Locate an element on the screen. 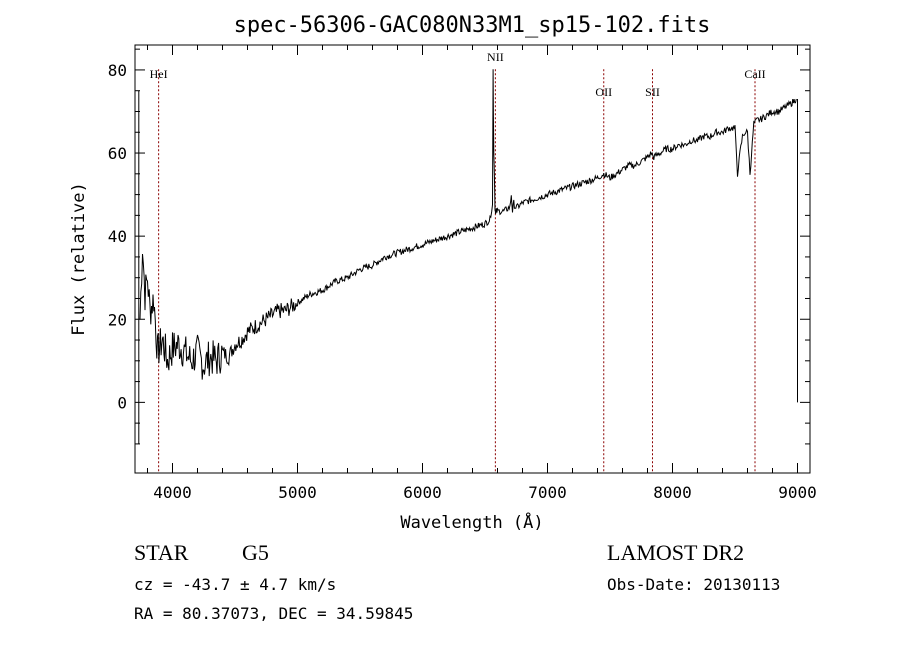 This screenshot has width=900, height=649. line-marker-label: OII is located at coordinates (603, 92).